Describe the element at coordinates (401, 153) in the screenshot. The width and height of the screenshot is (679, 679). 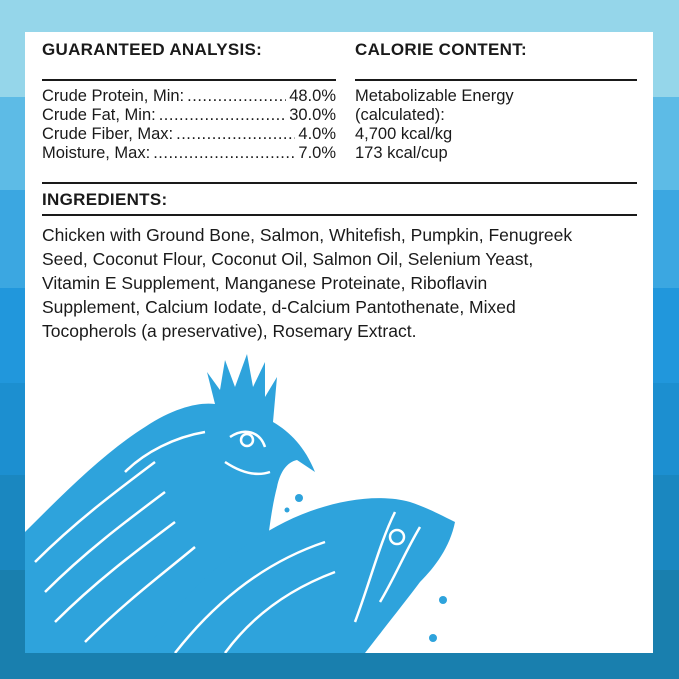
I see `calorie-line: 173 kcal/cup` at that location.